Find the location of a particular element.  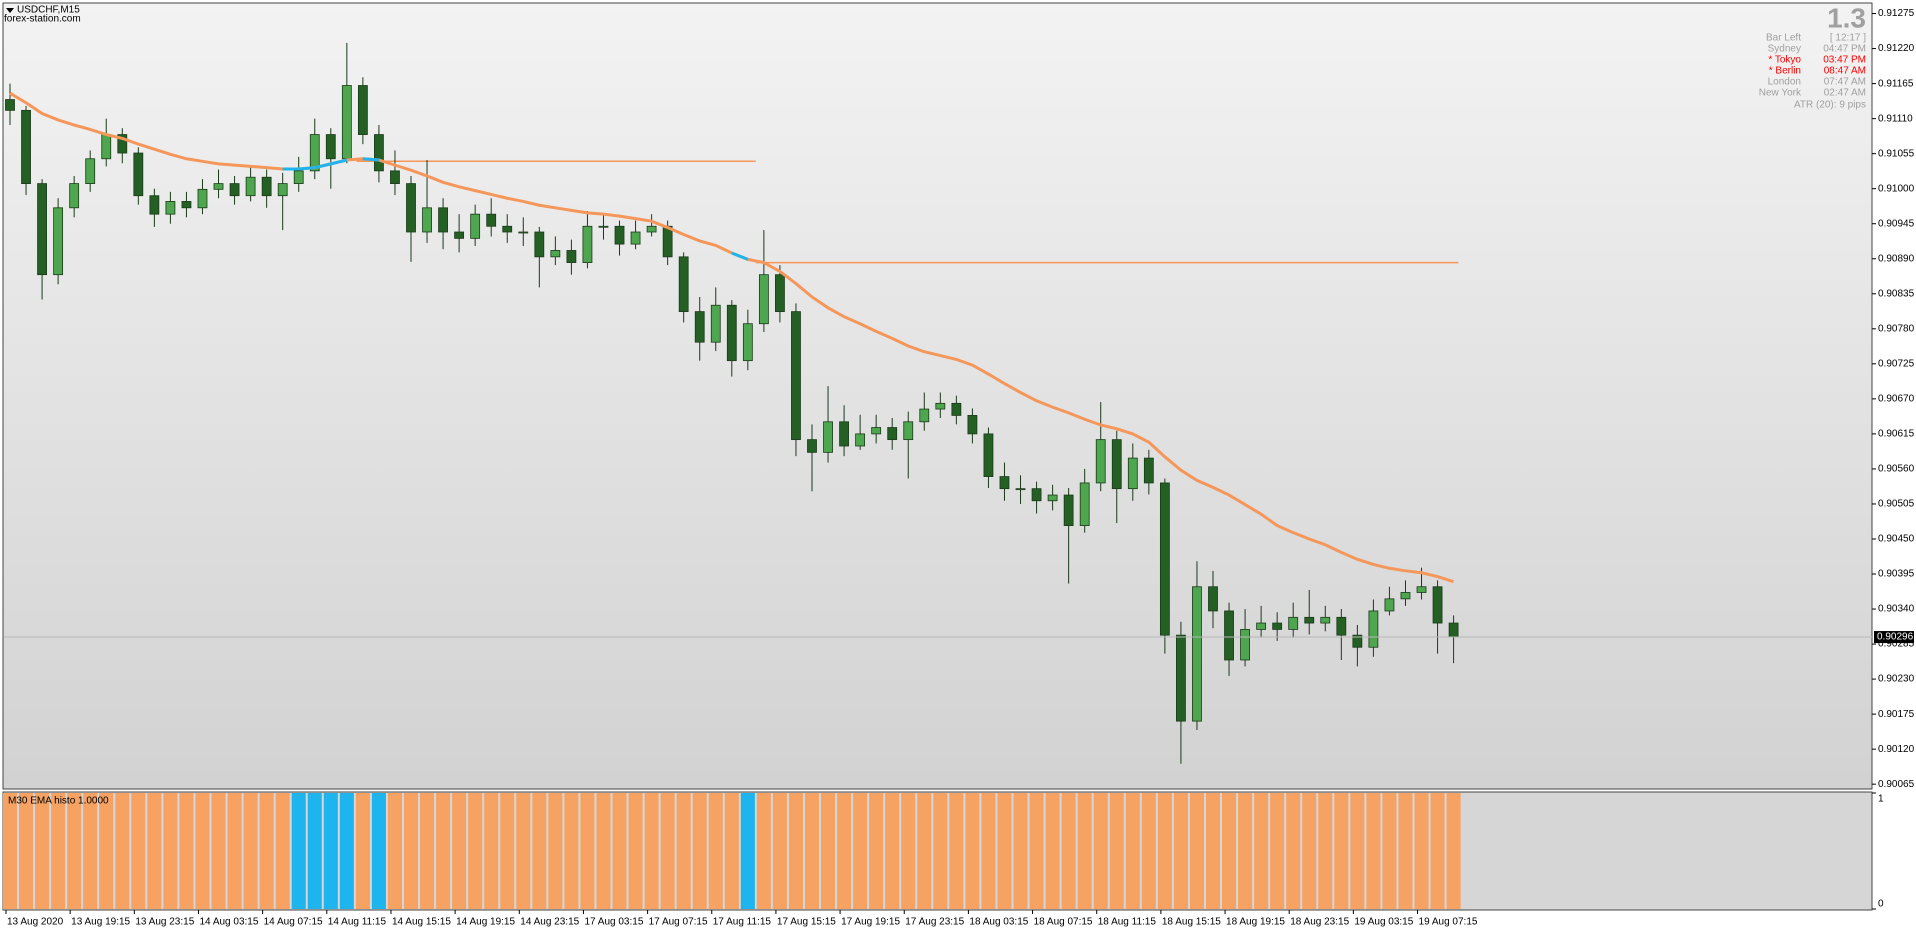

info-value: [ 12:17 ] is located at coordinates (1848, 38).